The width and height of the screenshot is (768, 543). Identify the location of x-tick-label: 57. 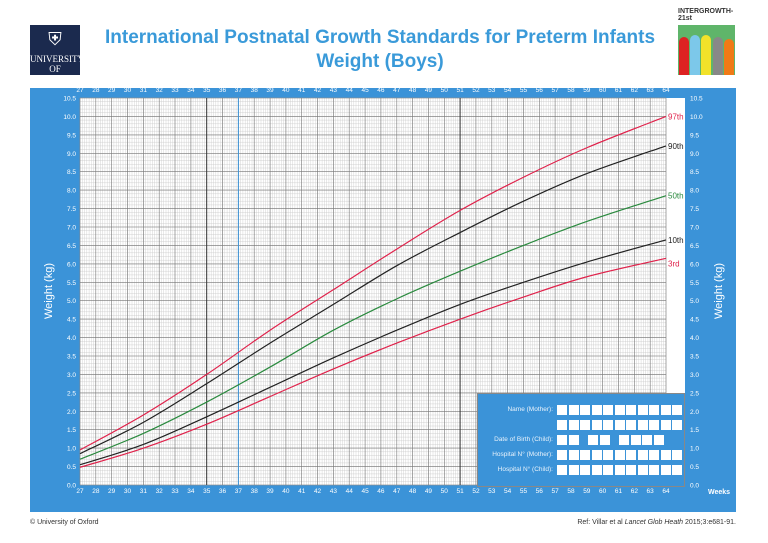
(556, 491).